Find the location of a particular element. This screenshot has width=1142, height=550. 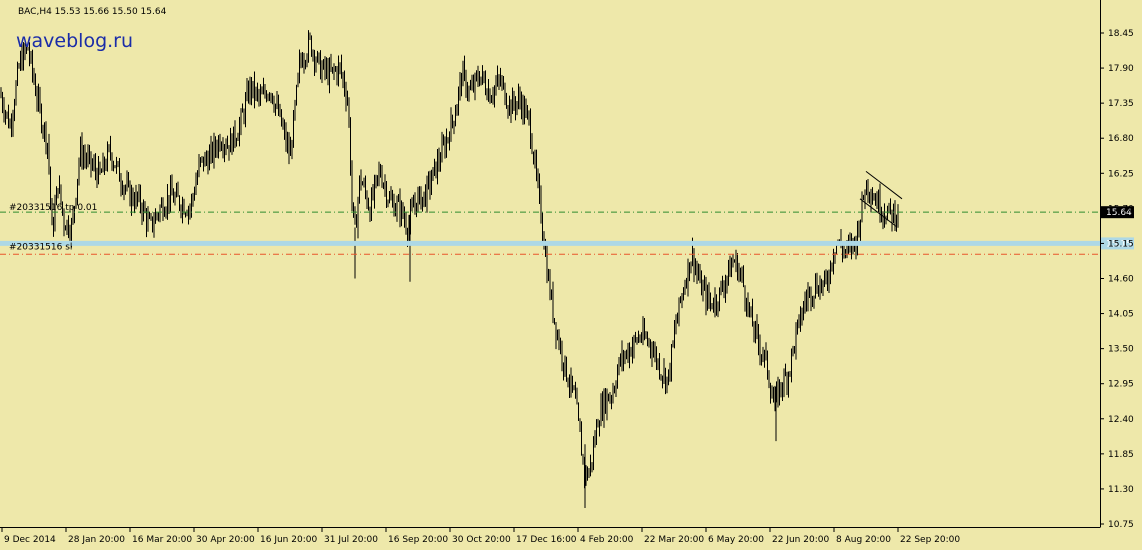

x-tick-label: 30 Apr 20:00 is located at coordinates (225, 540).